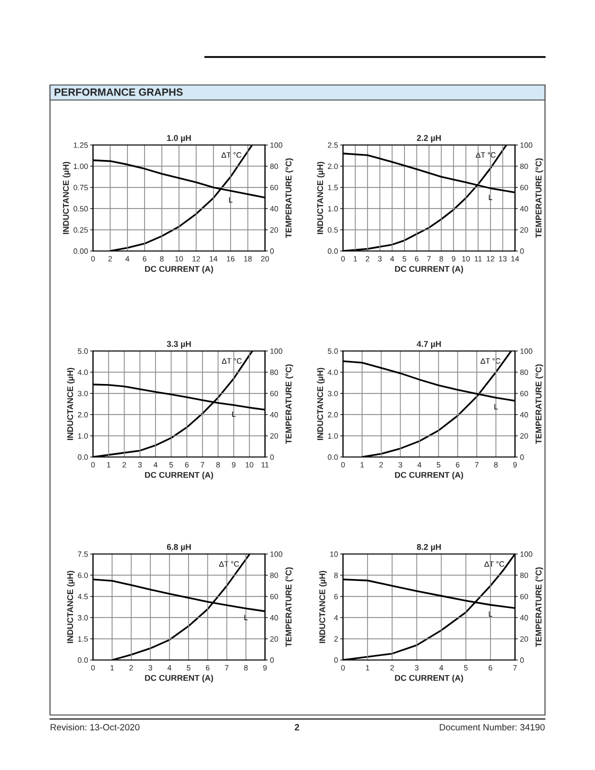 The image size is (595, 770). Describe the element at coordinates (428, 139) in the screenshot. I see `chart-title: 2.2 µH` at that location.